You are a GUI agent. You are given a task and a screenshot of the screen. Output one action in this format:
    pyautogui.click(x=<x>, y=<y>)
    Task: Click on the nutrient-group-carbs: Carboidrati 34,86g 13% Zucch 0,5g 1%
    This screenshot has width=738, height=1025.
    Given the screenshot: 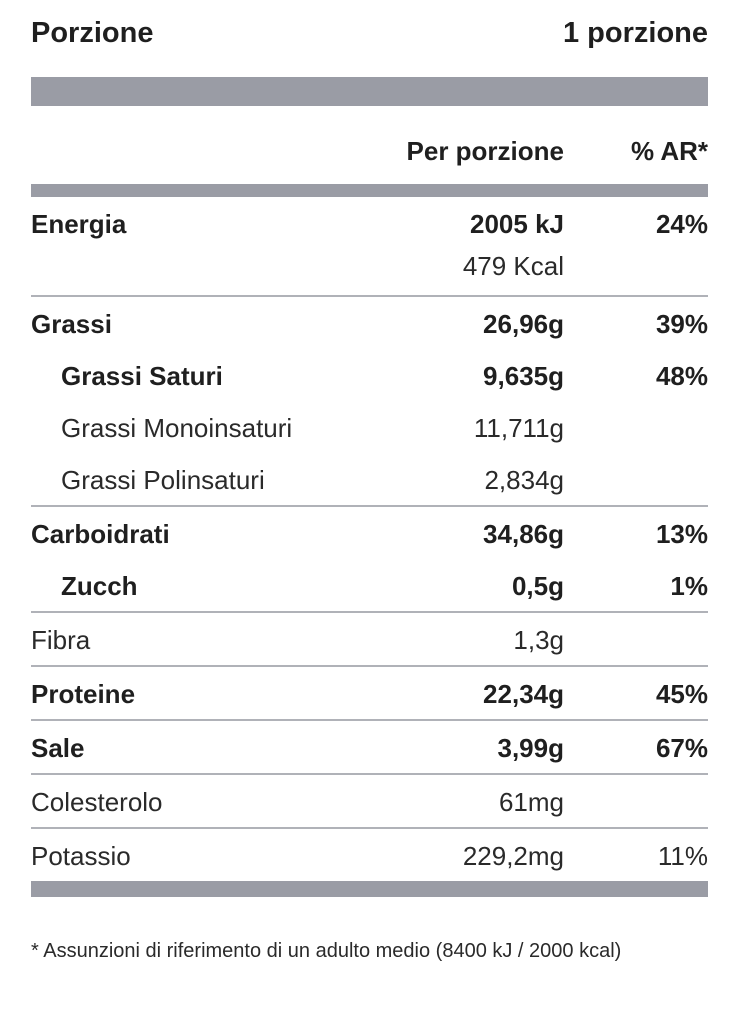 What is the action you would take?
    pyautogui.click(x=369, y=560)
    